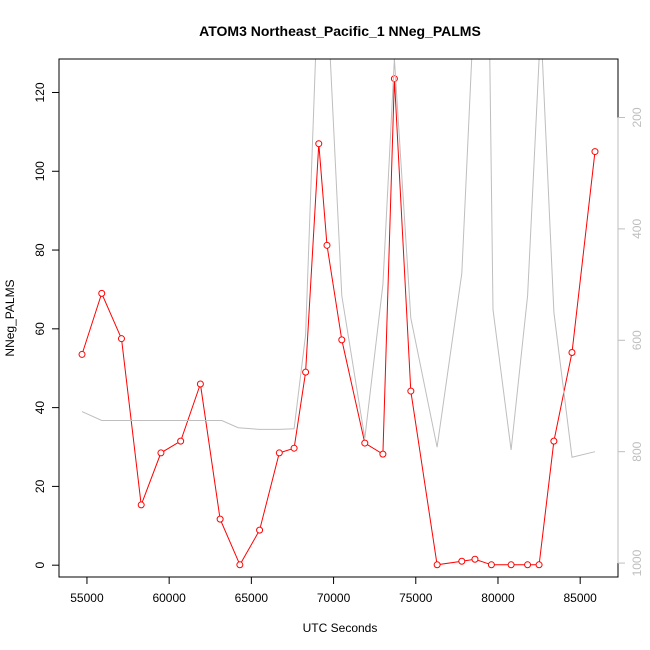 The width and height of the screenshot is (650, 650). What do you see at coordinates (637, 451) in the screenshot?
I see `right-tick-label: 800` at bounding box center [637, 451].